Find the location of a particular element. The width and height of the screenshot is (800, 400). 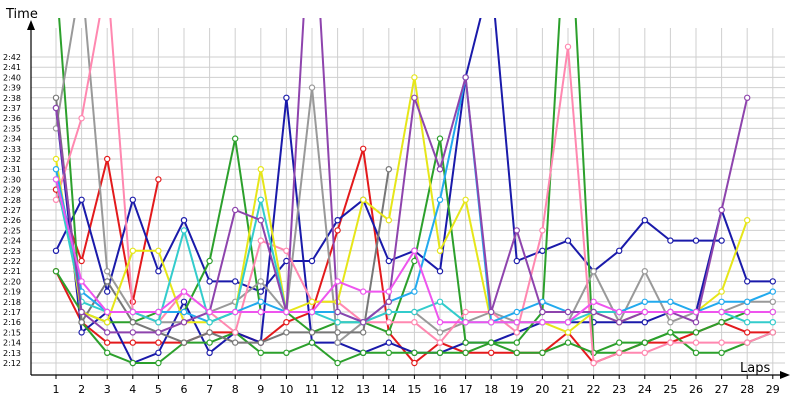

x-tick-label: 14 is located at coordinates (389, 389).